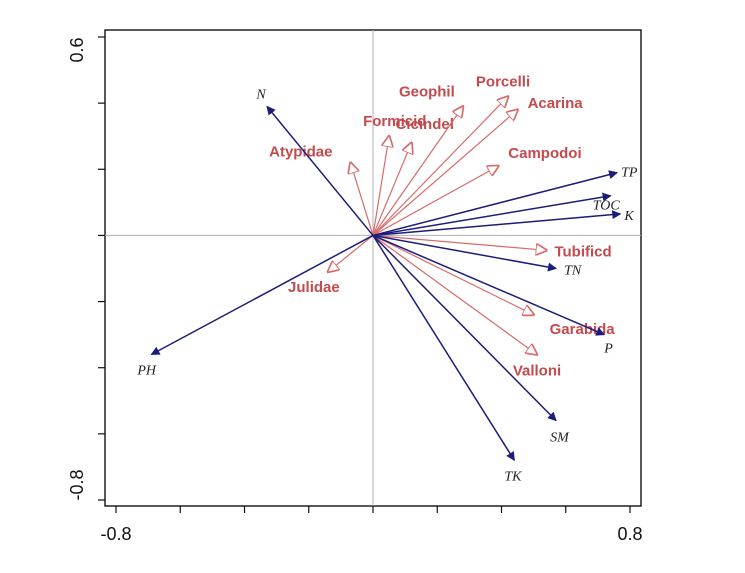  What do you see at coordinates (77, 49) in the screenshot?
I see `y-tick-label-max: 0.6` at bounding box center [77, 49].